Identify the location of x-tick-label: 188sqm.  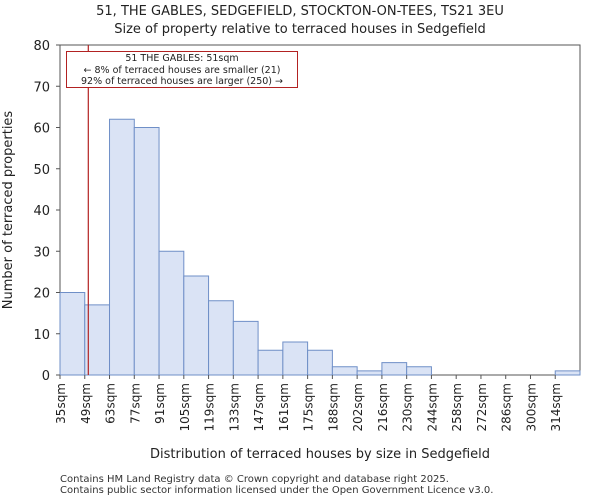
(333, 407).